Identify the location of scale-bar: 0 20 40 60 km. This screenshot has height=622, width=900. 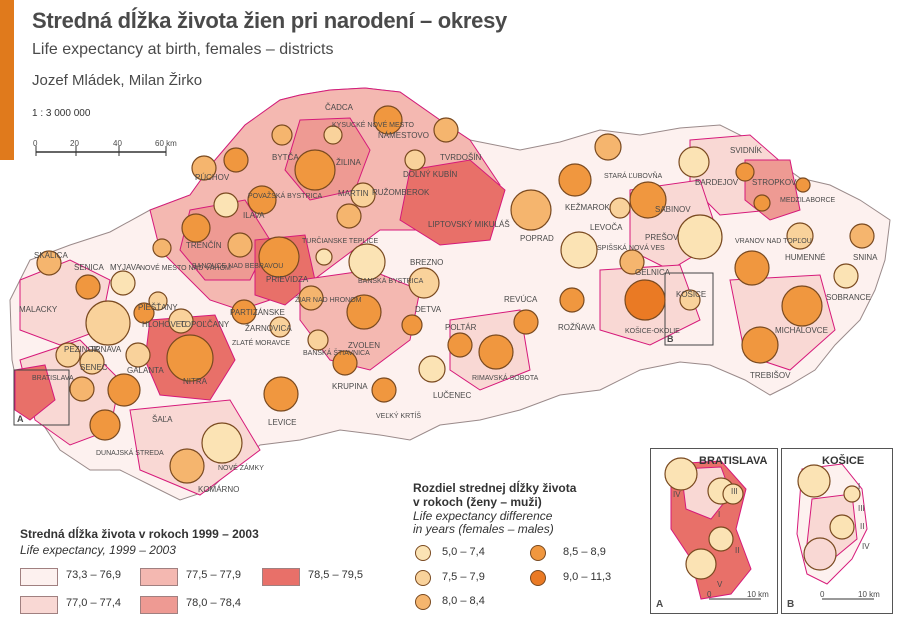
(105, 147).